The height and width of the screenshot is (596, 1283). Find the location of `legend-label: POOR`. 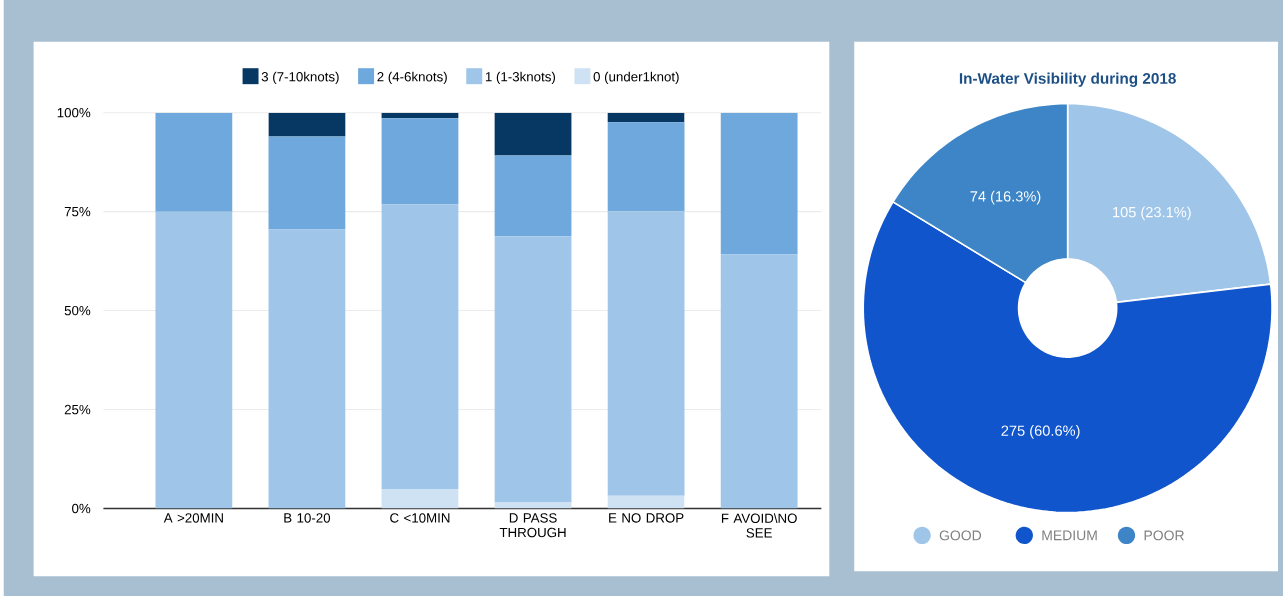

legend-label: POOR is located at coordinates (1164, 535).